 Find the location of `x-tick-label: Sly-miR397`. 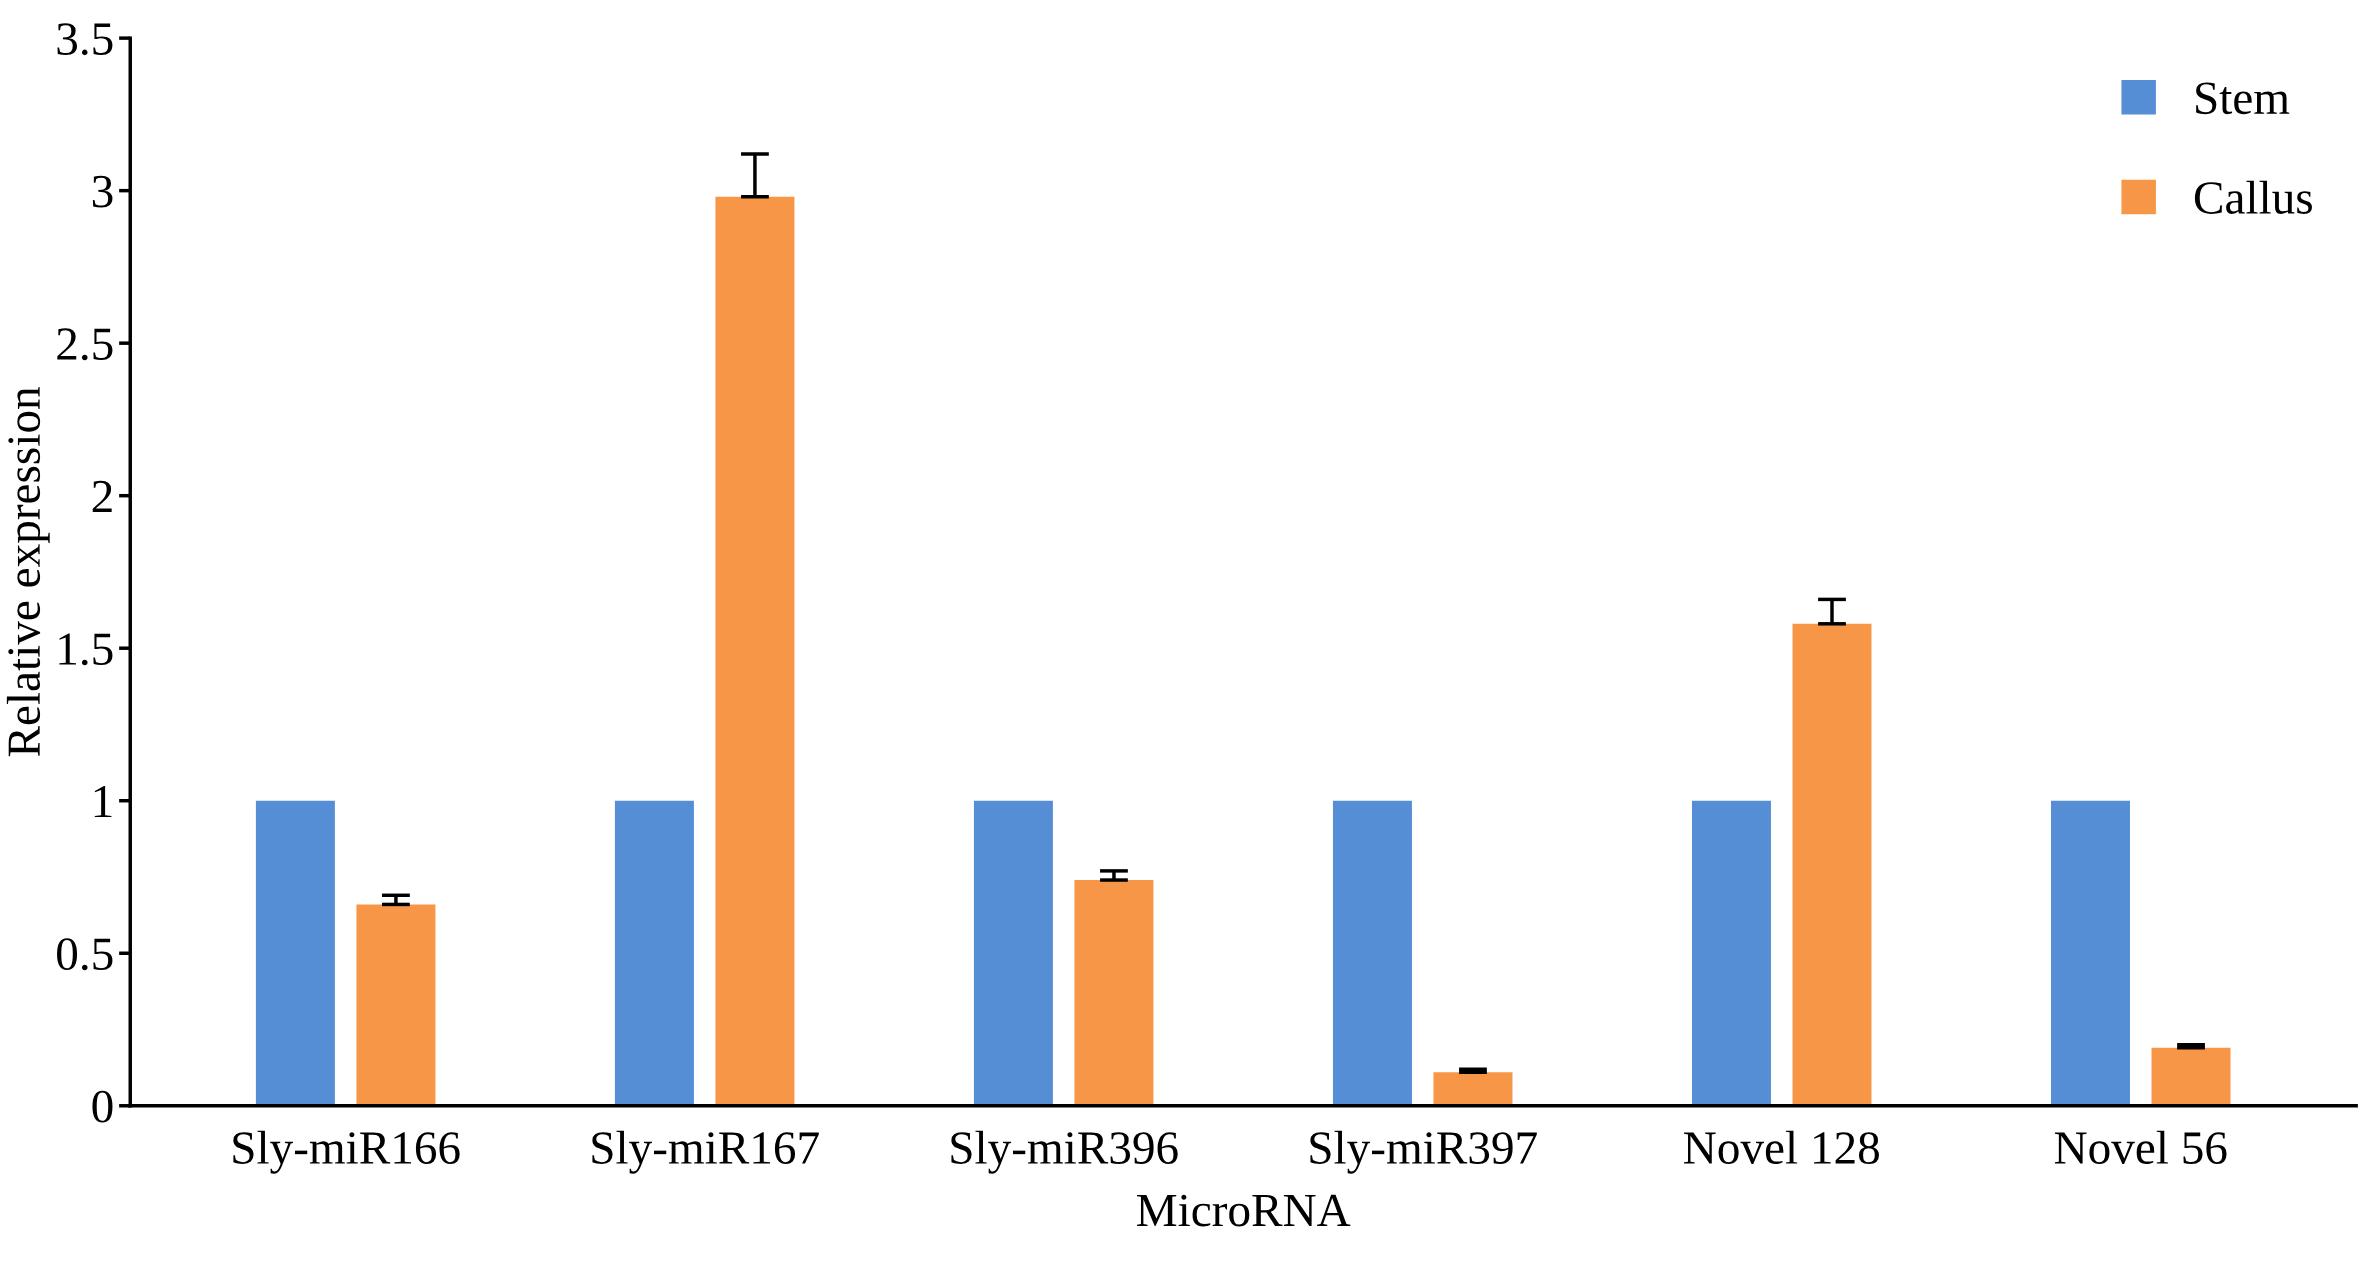

x-tick-label: Sly-miR397 is located at coordinates (1423, 1152).